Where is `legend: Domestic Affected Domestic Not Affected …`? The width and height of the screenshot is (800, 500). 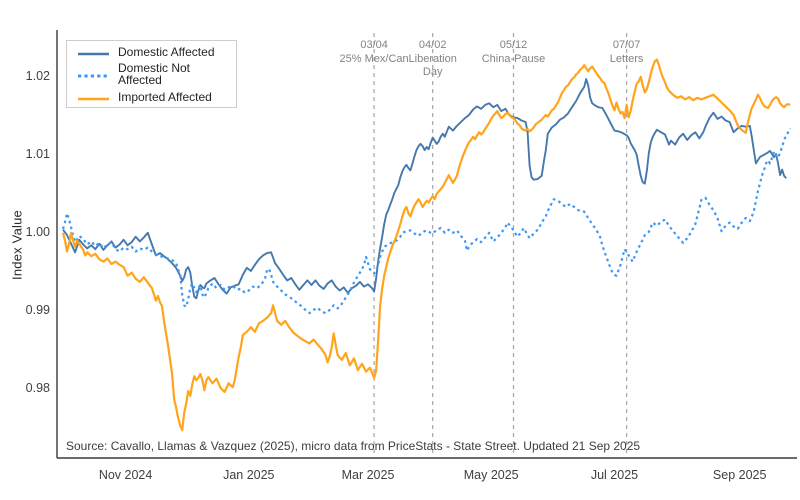
legend: Domestic Affected Domestic Not Affected … is located at coordinates (151, 74).